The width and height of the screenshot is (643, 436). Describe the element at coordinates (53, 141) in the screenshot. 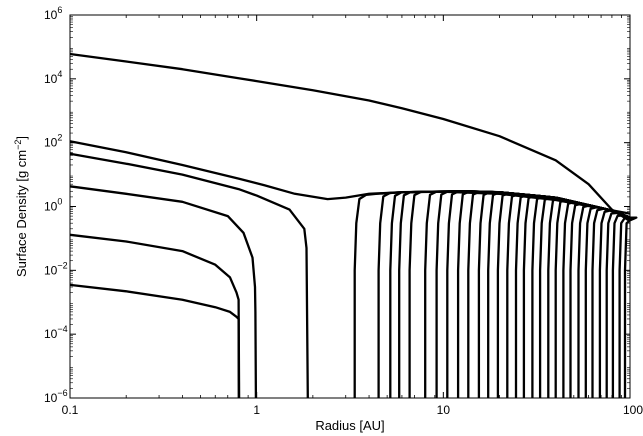

I see `y-tick-label: 10²` at that location.